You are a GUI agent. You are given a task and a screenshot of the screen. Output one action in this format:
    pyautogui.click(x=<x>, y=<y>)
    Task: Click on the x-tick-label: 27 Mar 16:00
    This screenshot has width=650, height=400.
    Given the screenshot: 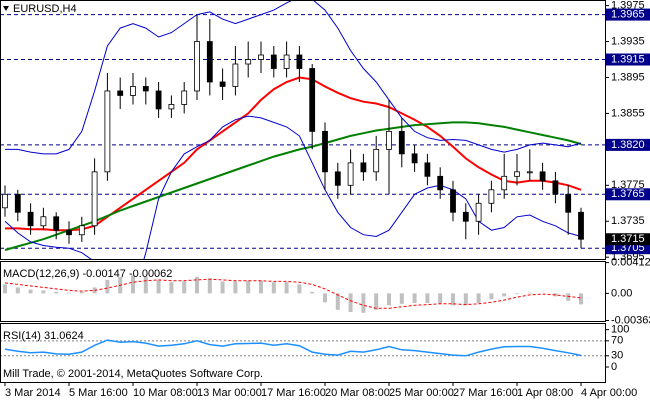 What is the action you would take?
    pyautogui.click(x=485, y=393)
    